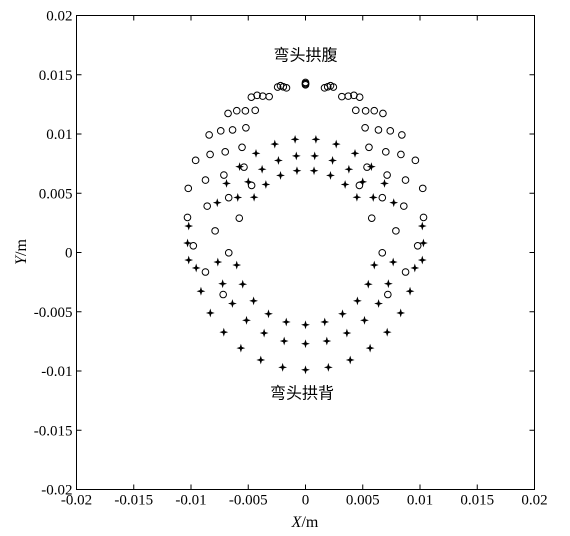 This screenshot has height=536, width=570. I want to click on x-tick-label: 0.005, so click(363, 501).